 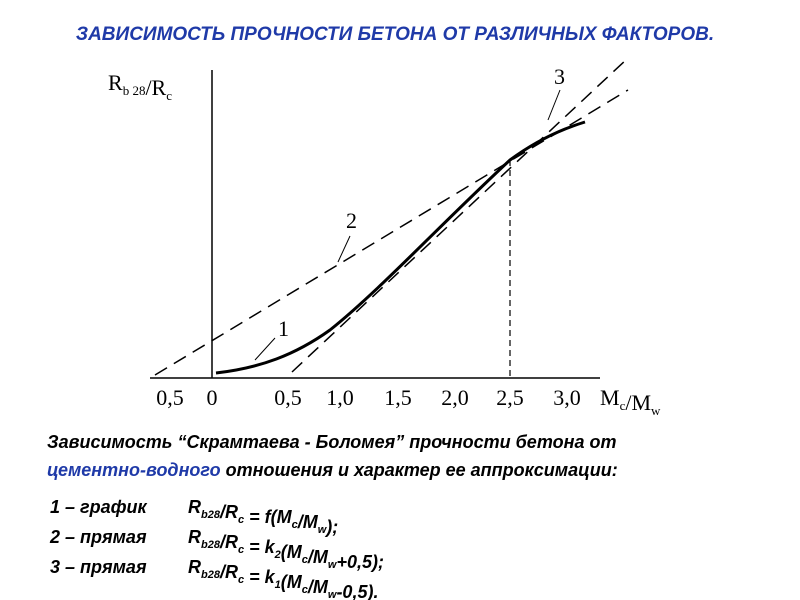 I want to click on x-tick-label: 1,5, so click(x=398, y=397).